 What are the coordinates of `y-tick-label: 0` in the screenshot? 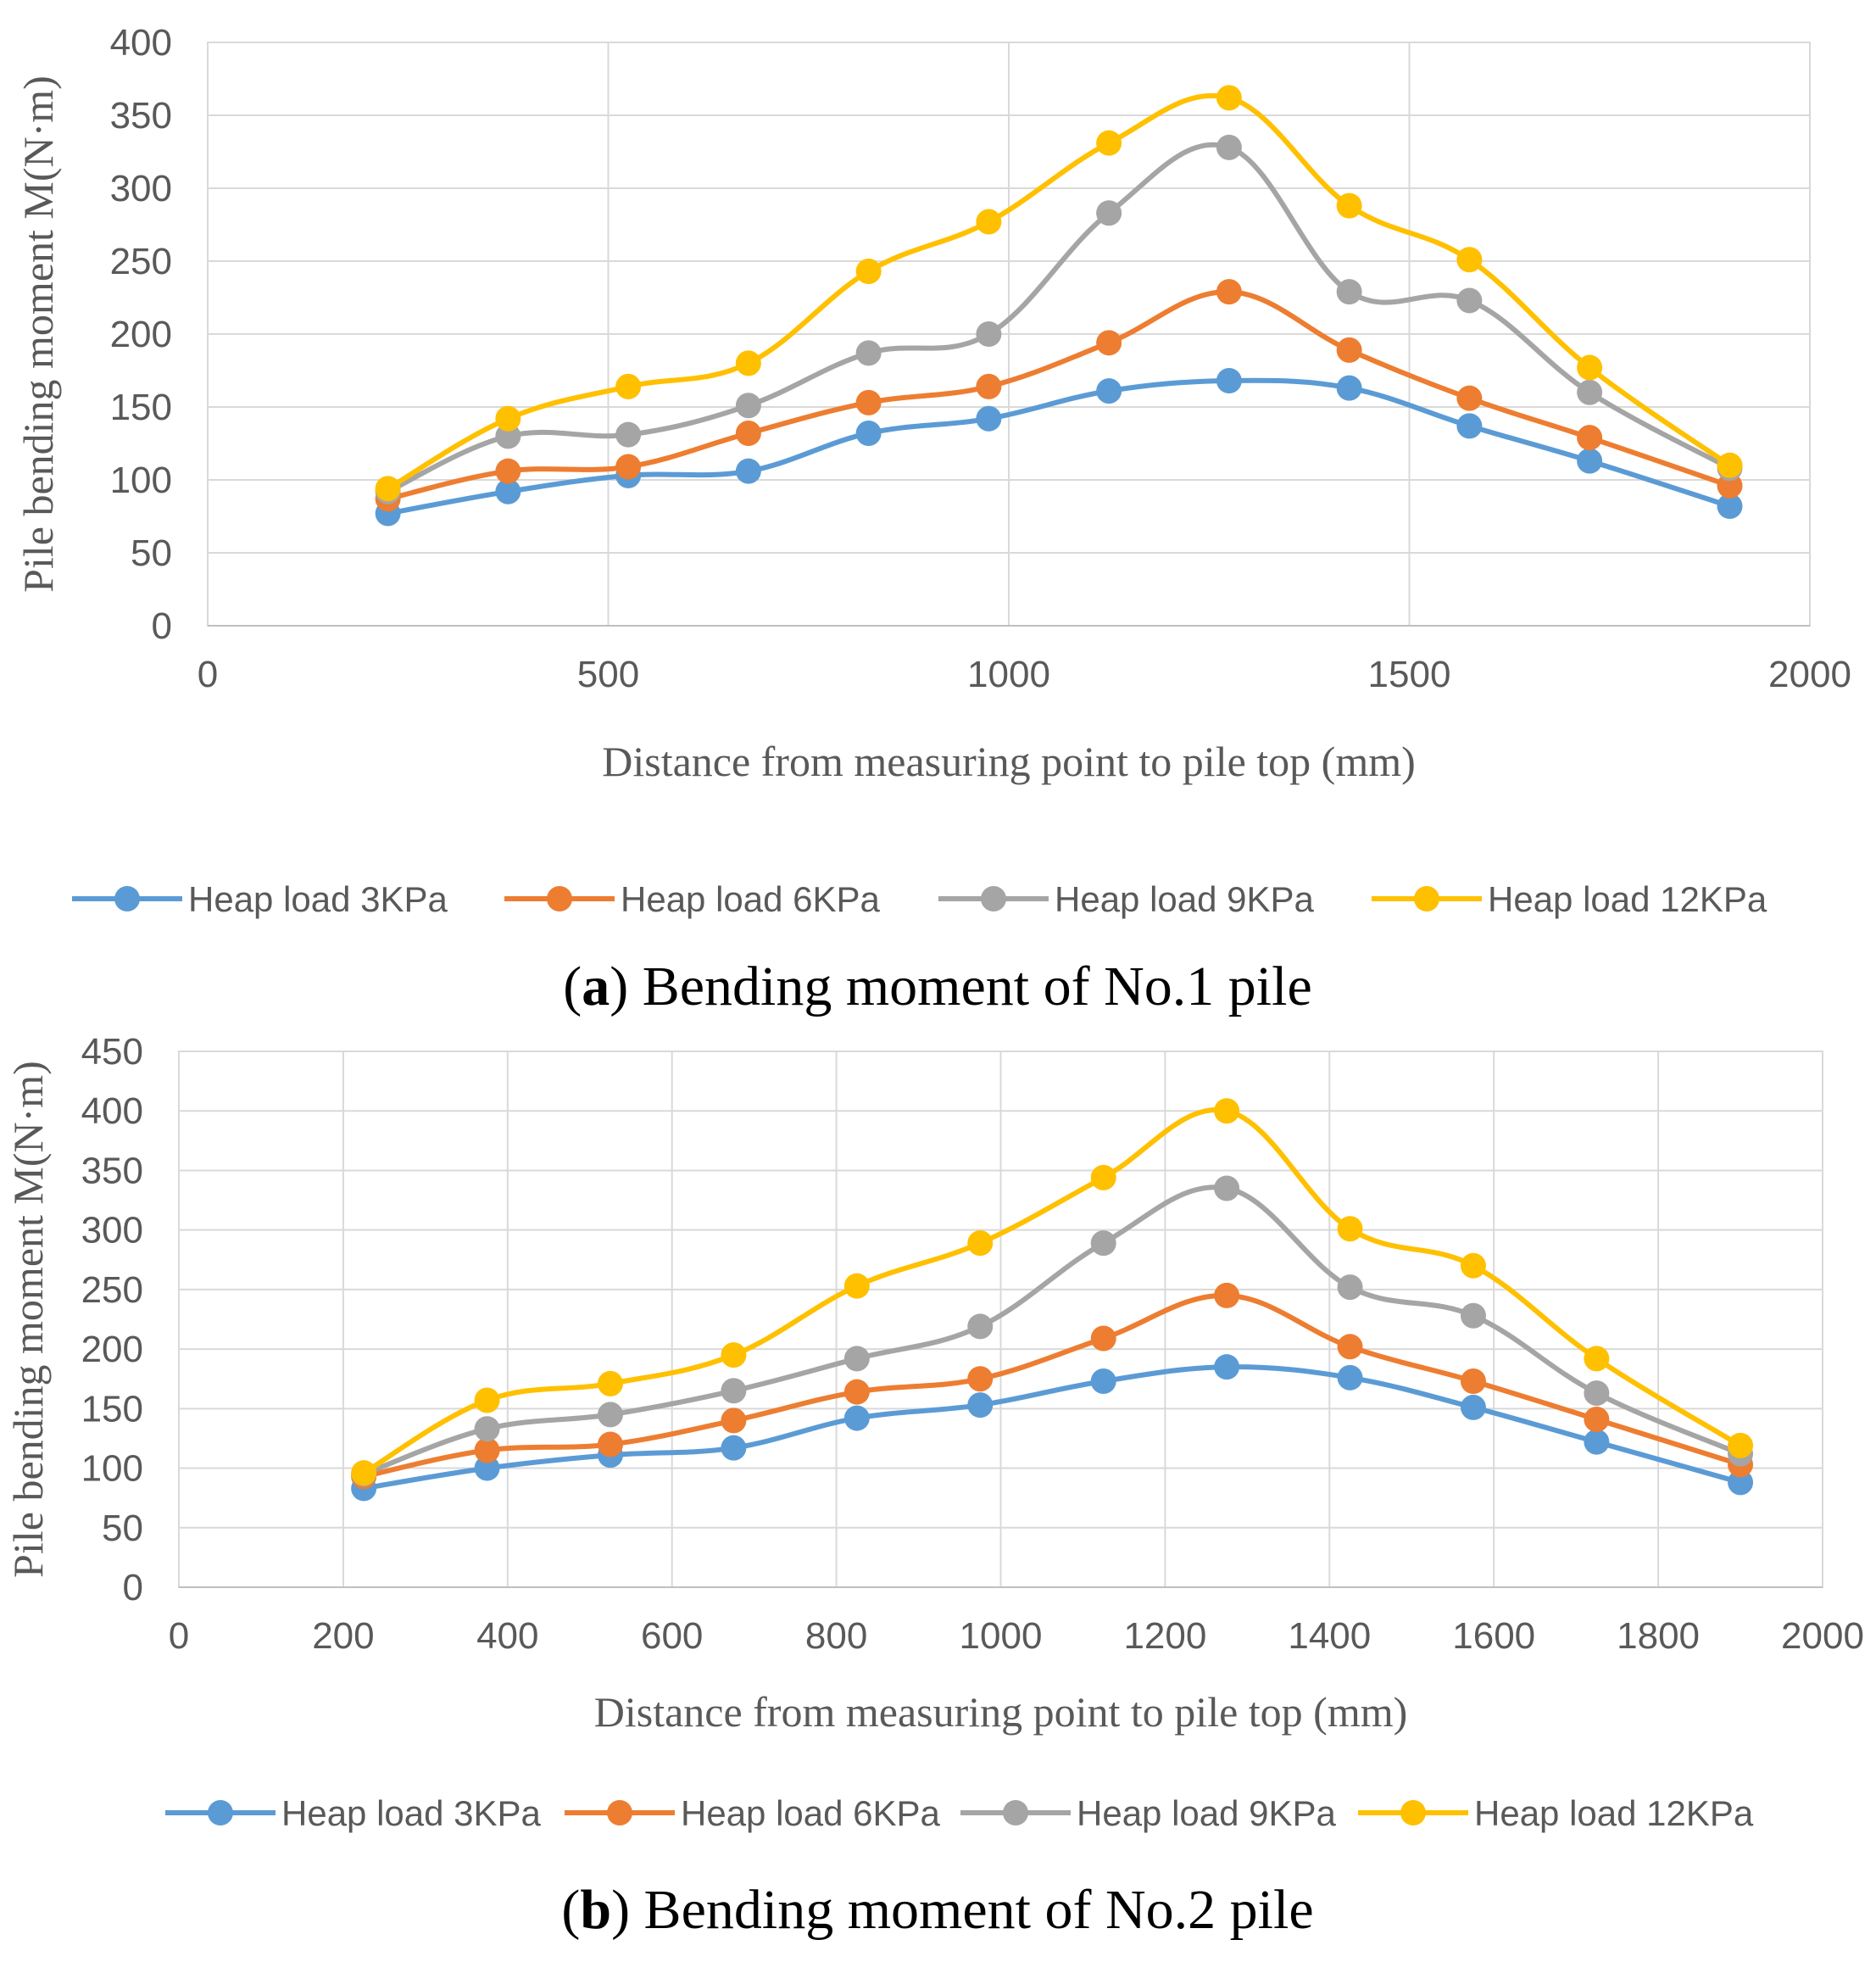 It's located at (133, 1587).